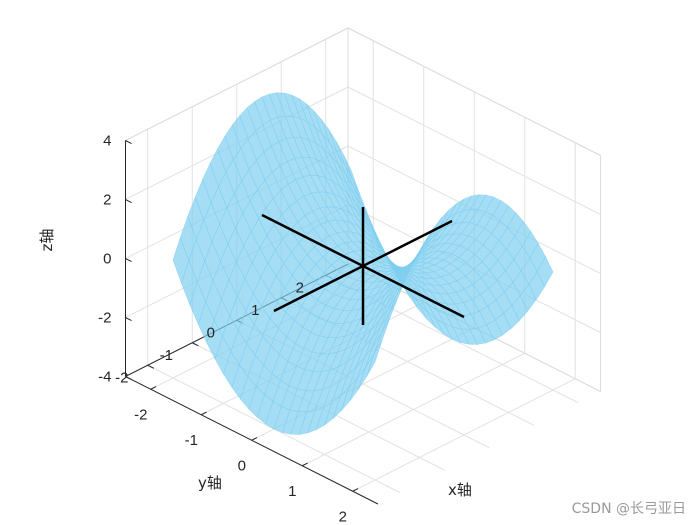 This screenshot has width=700, height=525. What do you see at coordinates (460, 490) in the screenshot?
I see `x-axis-label: x轴` at bounding box center [460, 490].